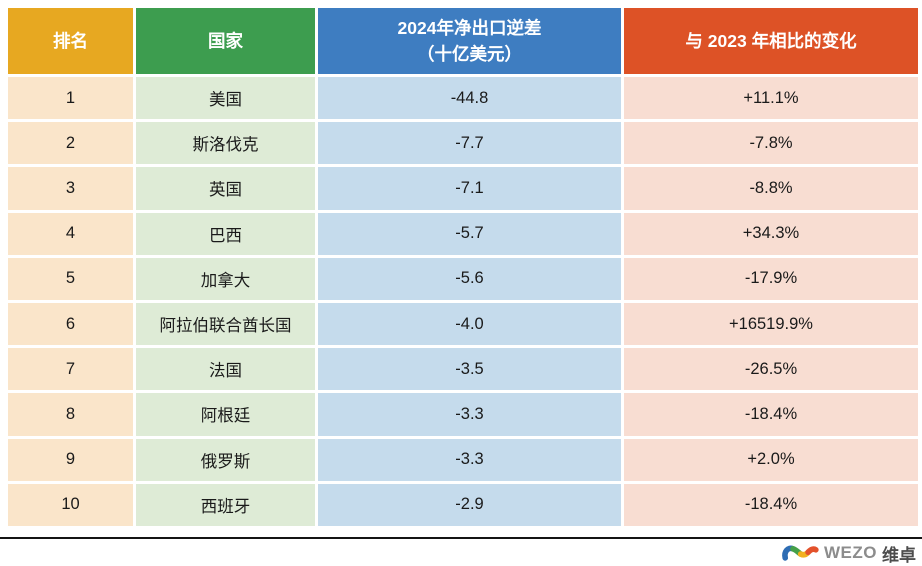 The height and width of the screenshot is (566, 922). What do you see at coordinates (771, 324) in the screenshot?
I see `cell-change: +16519.9%` at bounding box center [771, 324].